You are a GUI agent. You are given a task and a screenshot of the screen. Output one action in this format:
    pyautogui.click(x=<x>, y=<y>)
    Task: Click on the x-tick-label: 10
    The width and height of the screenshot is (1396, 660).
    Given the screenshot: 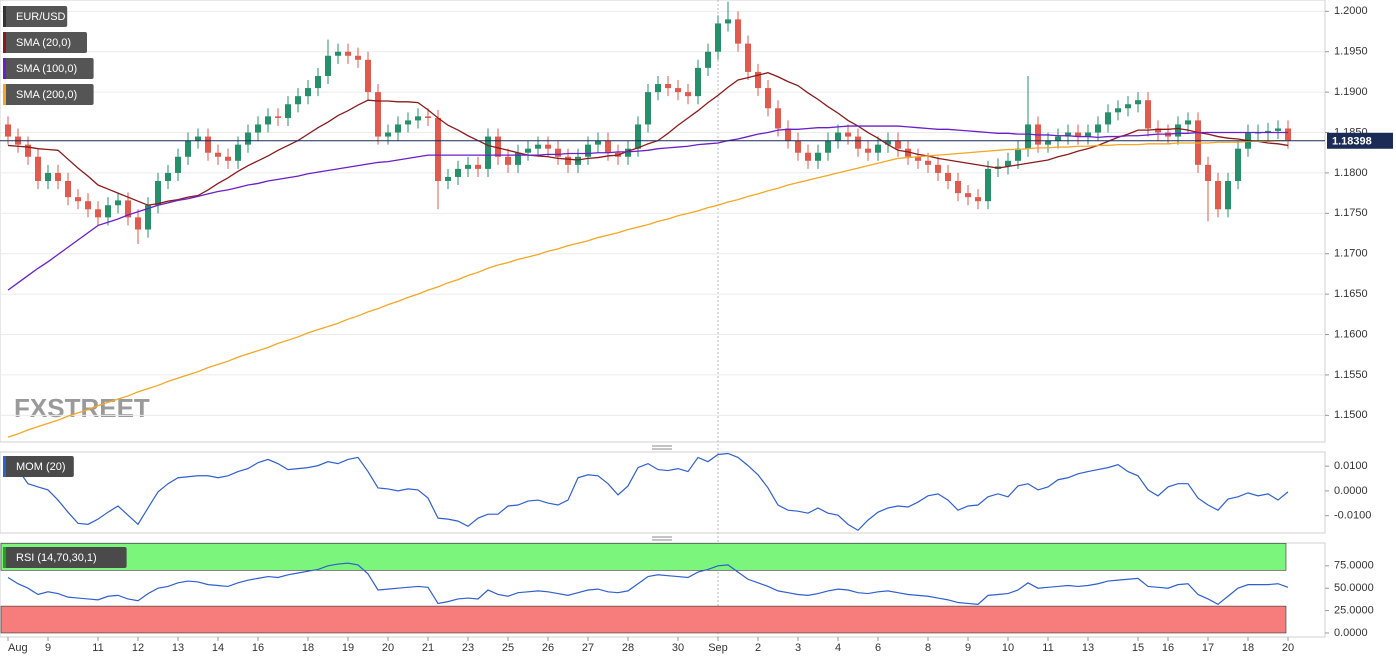 What is the action you would take?
    pyautogui.click(x=1008, y=648)
    